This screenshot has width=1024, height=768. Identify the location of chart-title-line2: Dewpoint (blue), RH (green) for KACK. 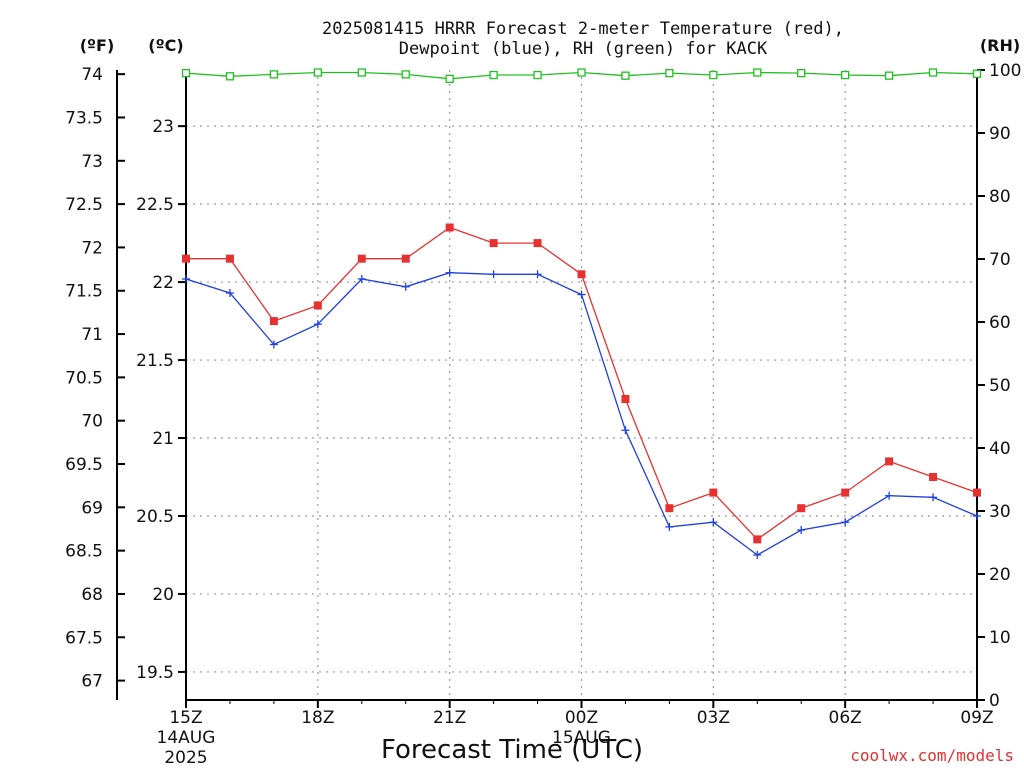
(583, 49).